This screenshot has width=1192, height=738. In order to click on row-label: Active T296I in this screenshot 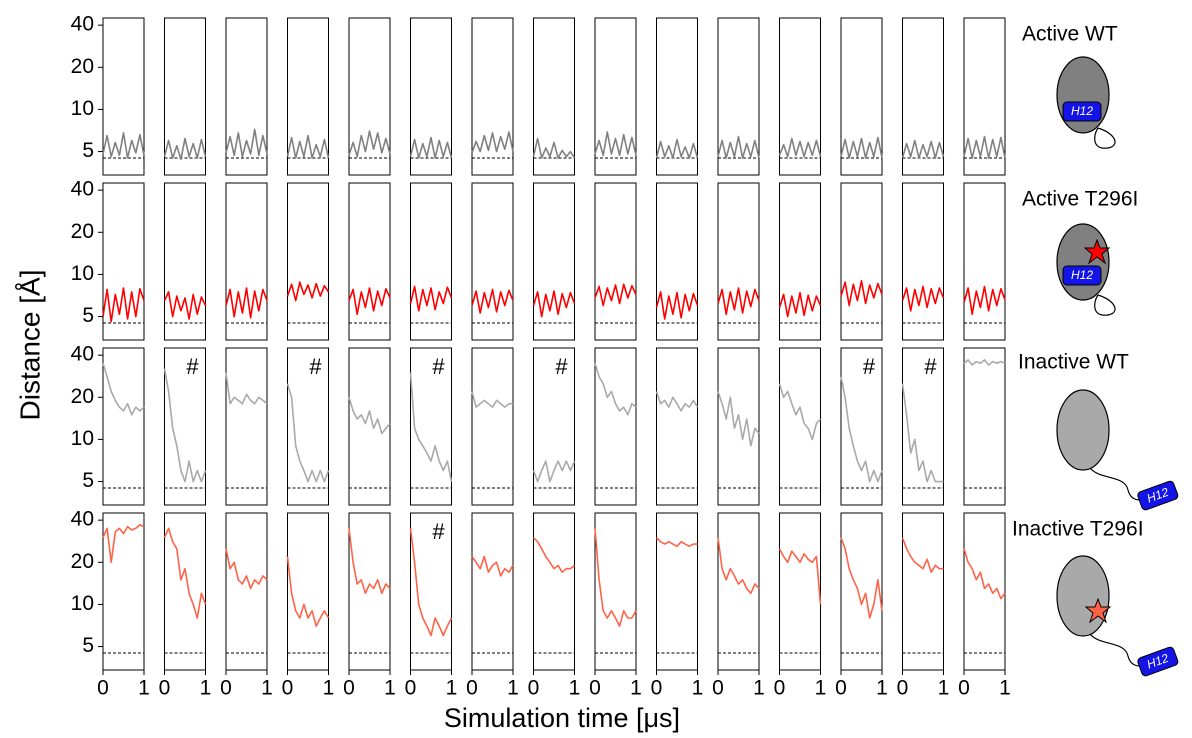, I will do `click(1080, 199)`.